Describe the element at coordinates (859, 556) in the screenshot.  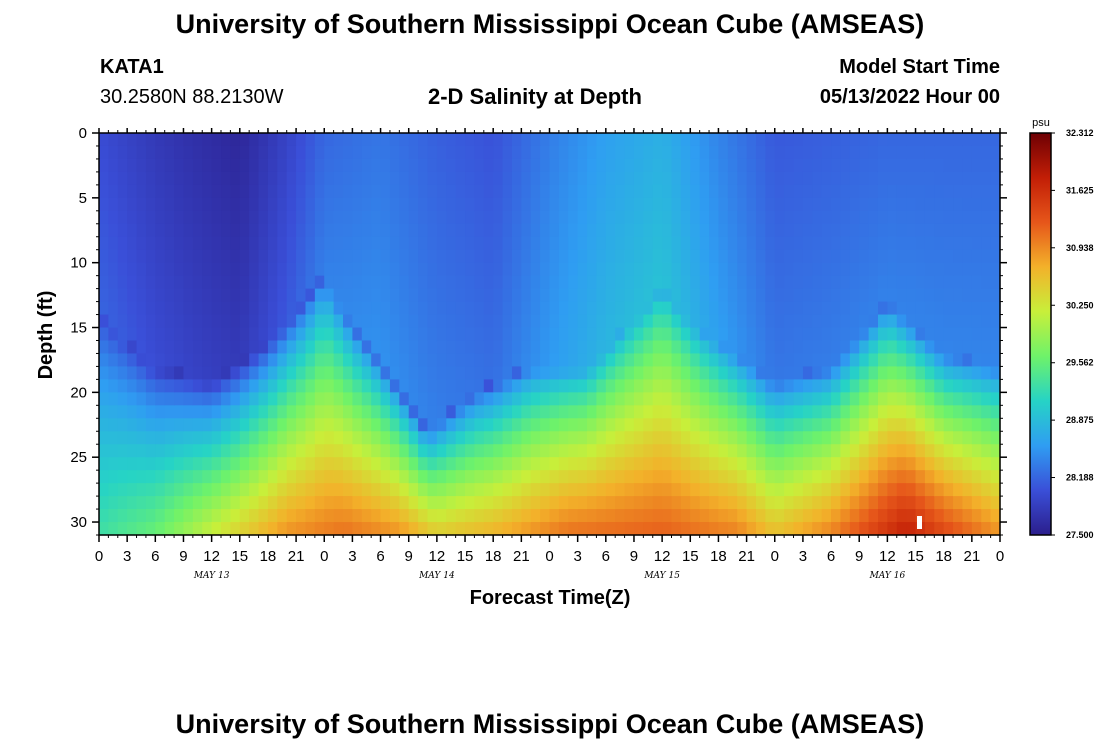
I see `x-tick-label: 9` at that location.